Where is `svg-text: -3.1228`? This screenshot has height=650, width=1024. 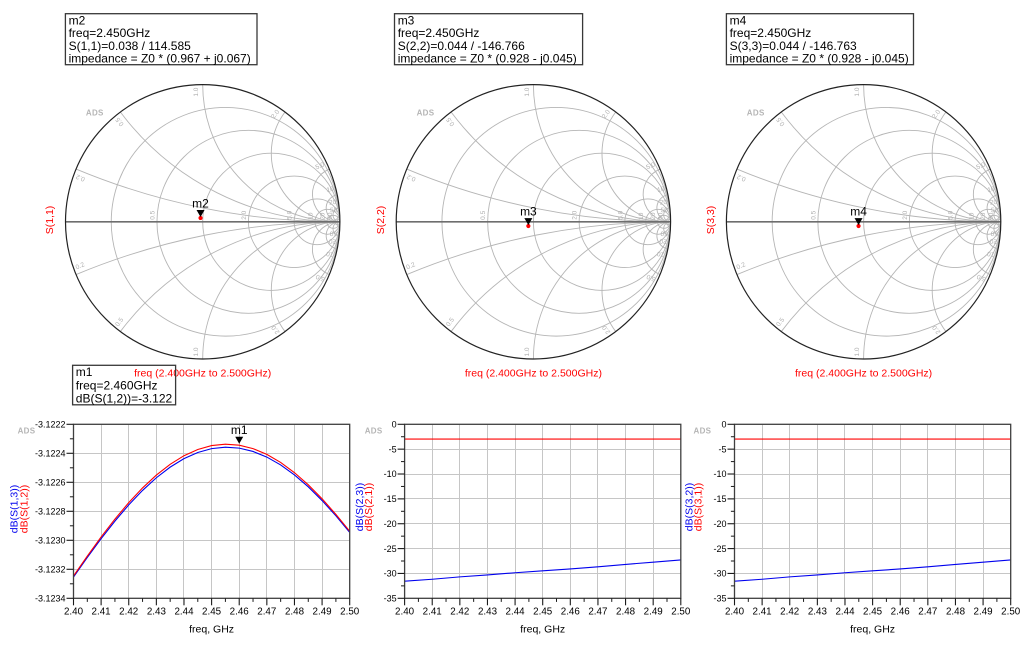
svg-text: -3.1228 is located at coordinates (50, 512).